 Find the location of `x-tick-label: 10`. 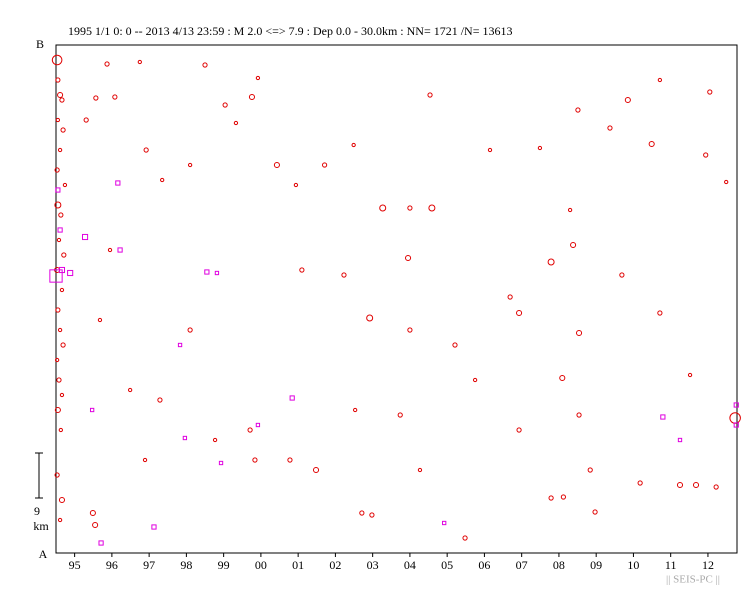

x-tick-label: 10 is located at coordinates (633, 565).